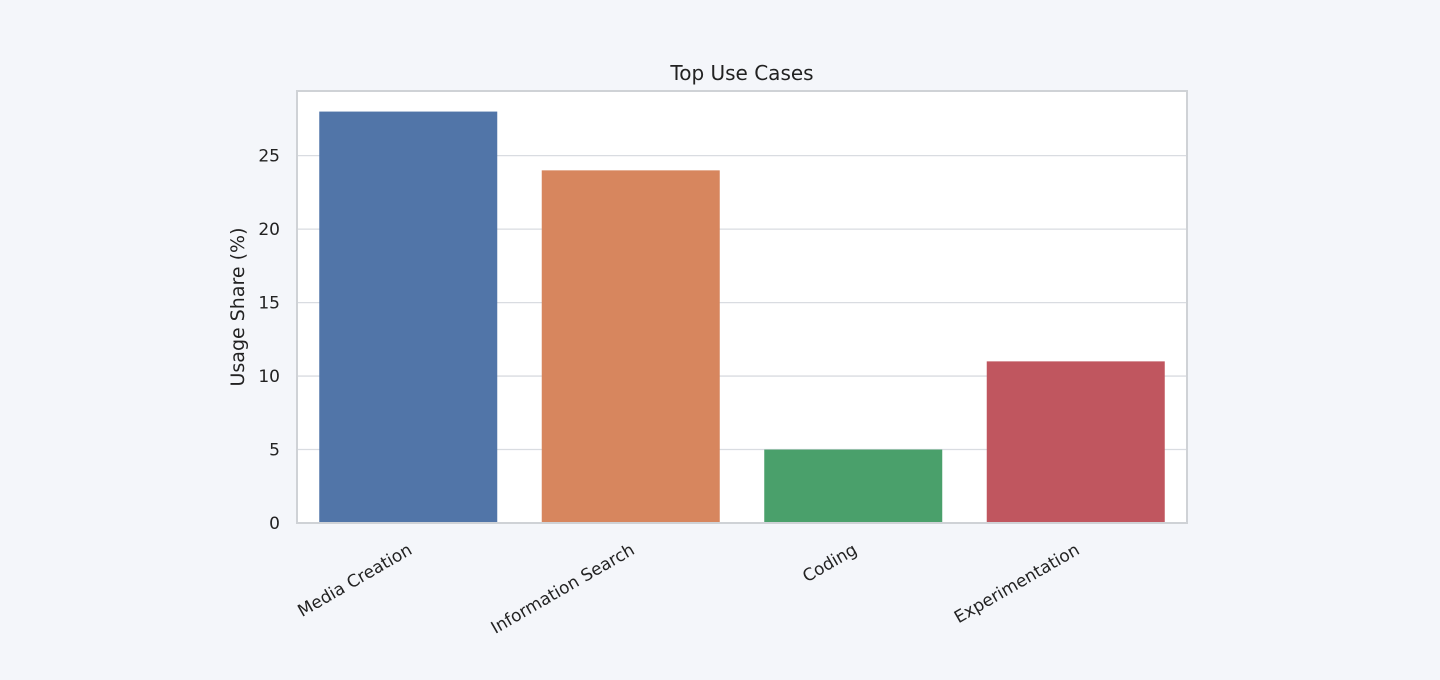 The height and width of the screenshot is (680, 1440). I want to click on y-tick-label: 5, so click(274, 451).